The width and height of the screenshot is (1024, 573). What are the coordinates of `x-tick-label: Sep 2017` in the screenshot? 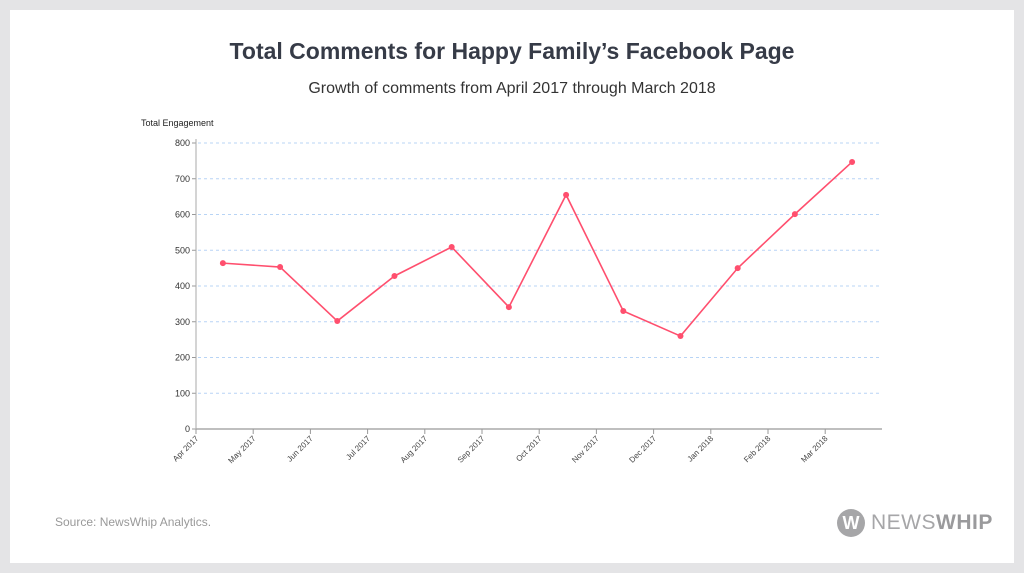 It's located at (471, 449).